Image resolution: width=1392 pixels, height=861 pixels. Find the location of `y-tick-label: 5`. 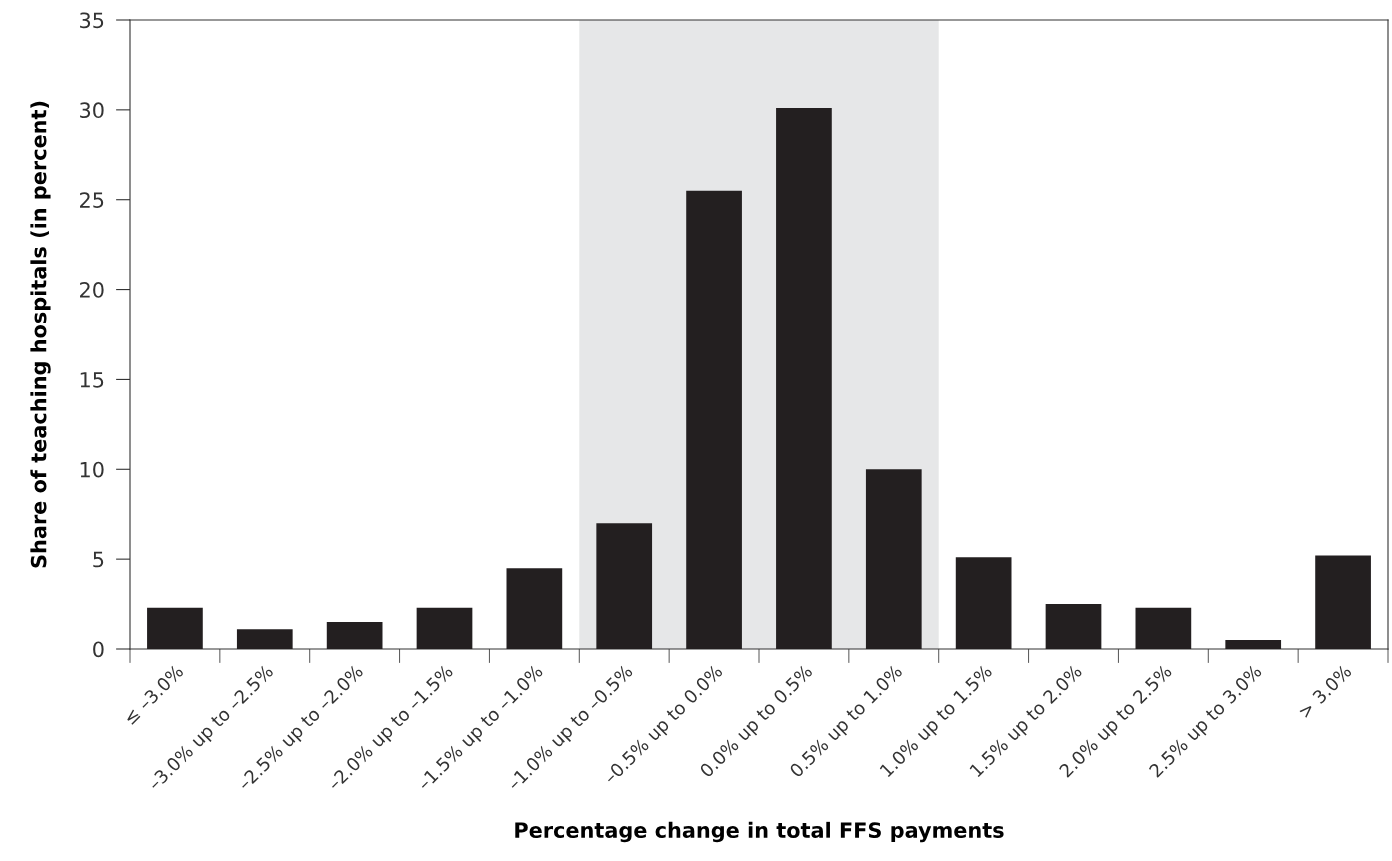

y-tick-label: 5 is located at coordinates (98, 559).